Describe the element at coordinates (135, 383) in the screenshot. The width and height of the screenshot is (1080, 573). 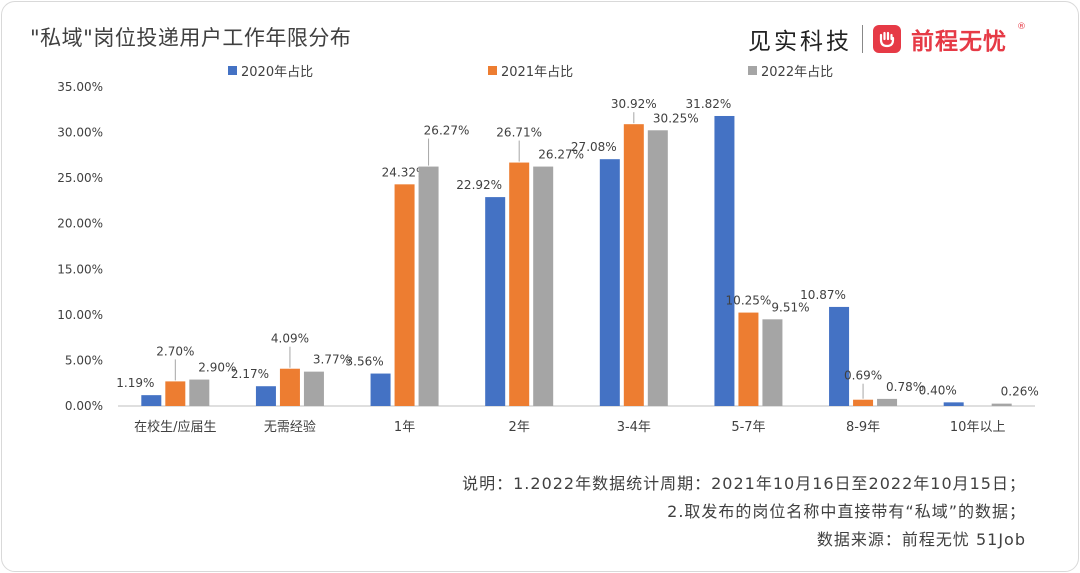
I see `data-label: 1.19%` at that location.